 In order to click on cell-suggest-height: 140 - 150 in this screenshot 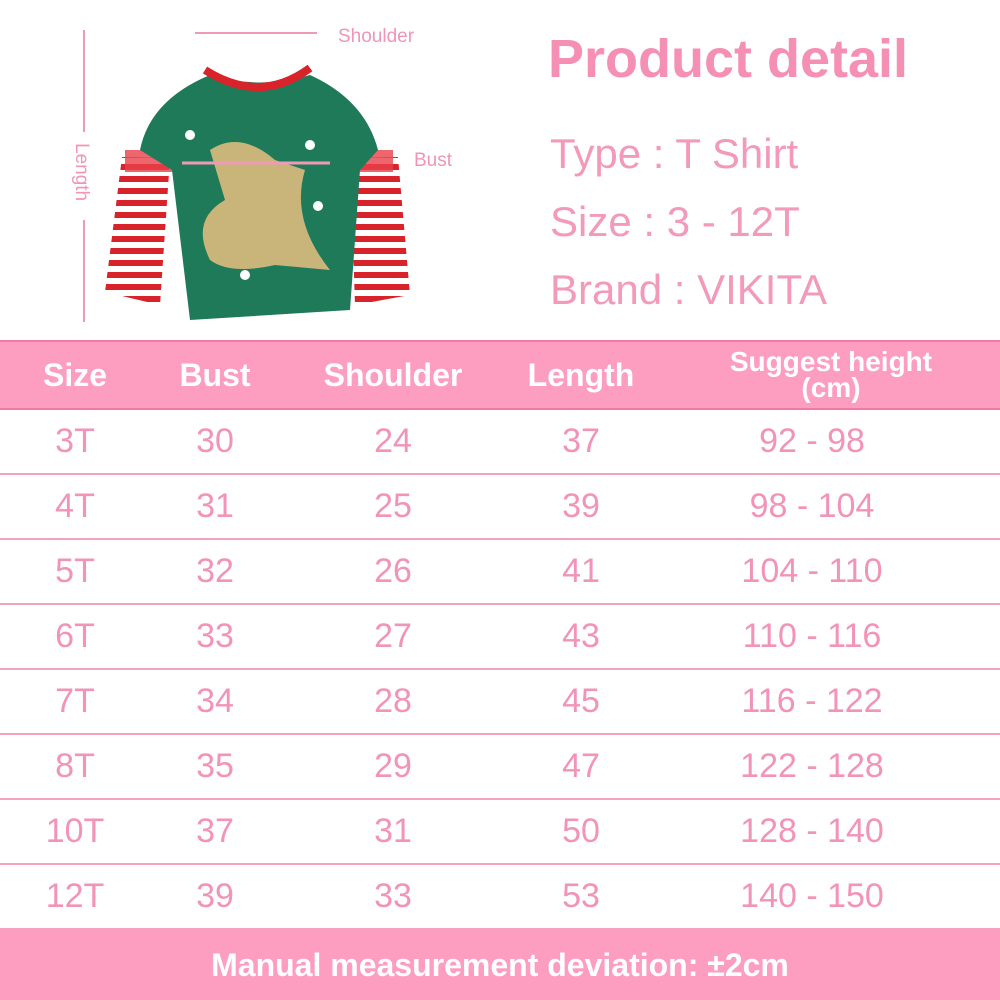, I will do `click(812, 896)`.